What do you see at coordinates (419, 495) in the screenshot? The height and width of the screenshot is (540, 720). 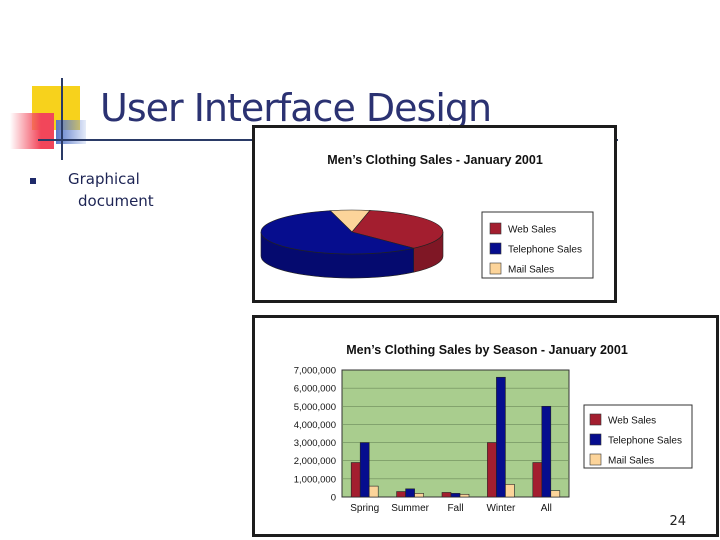 I see `bar-mail-sales-summer` at bounding box center [419, 495].